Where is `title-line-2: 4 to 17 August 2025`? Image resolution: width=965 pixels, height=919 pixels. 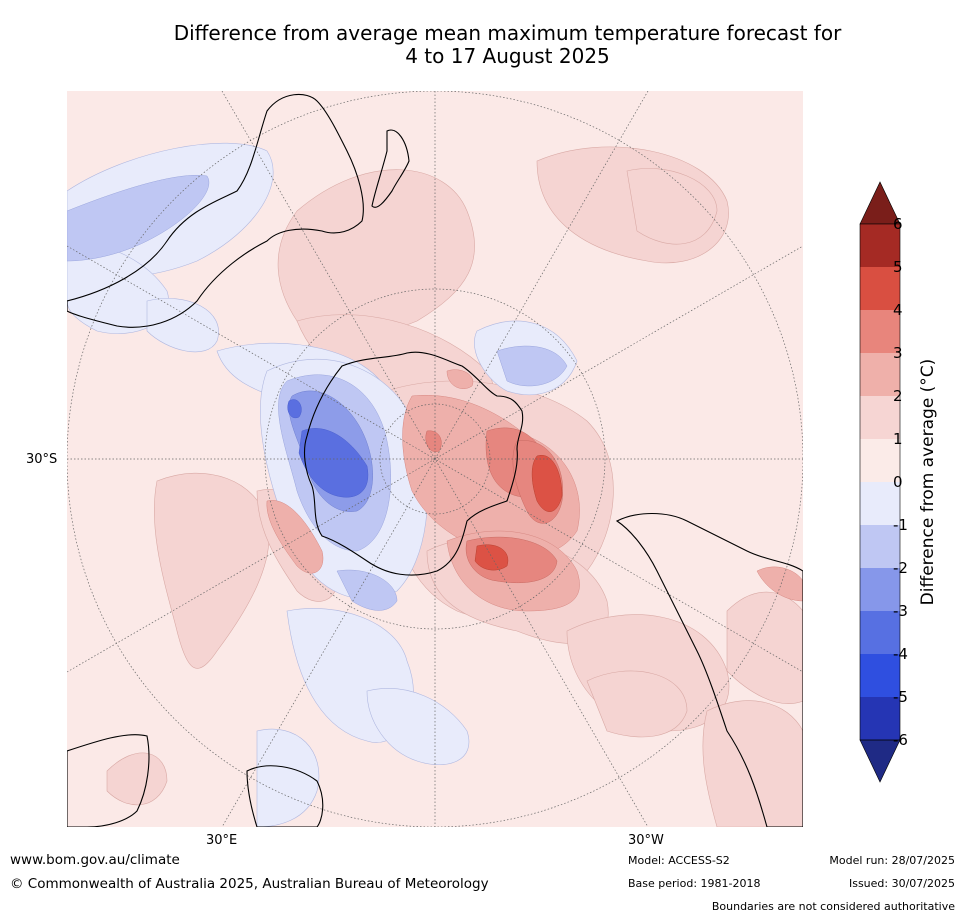
title-line-2: 4 to 17 August 2025 is located at coordinates (507, 56).